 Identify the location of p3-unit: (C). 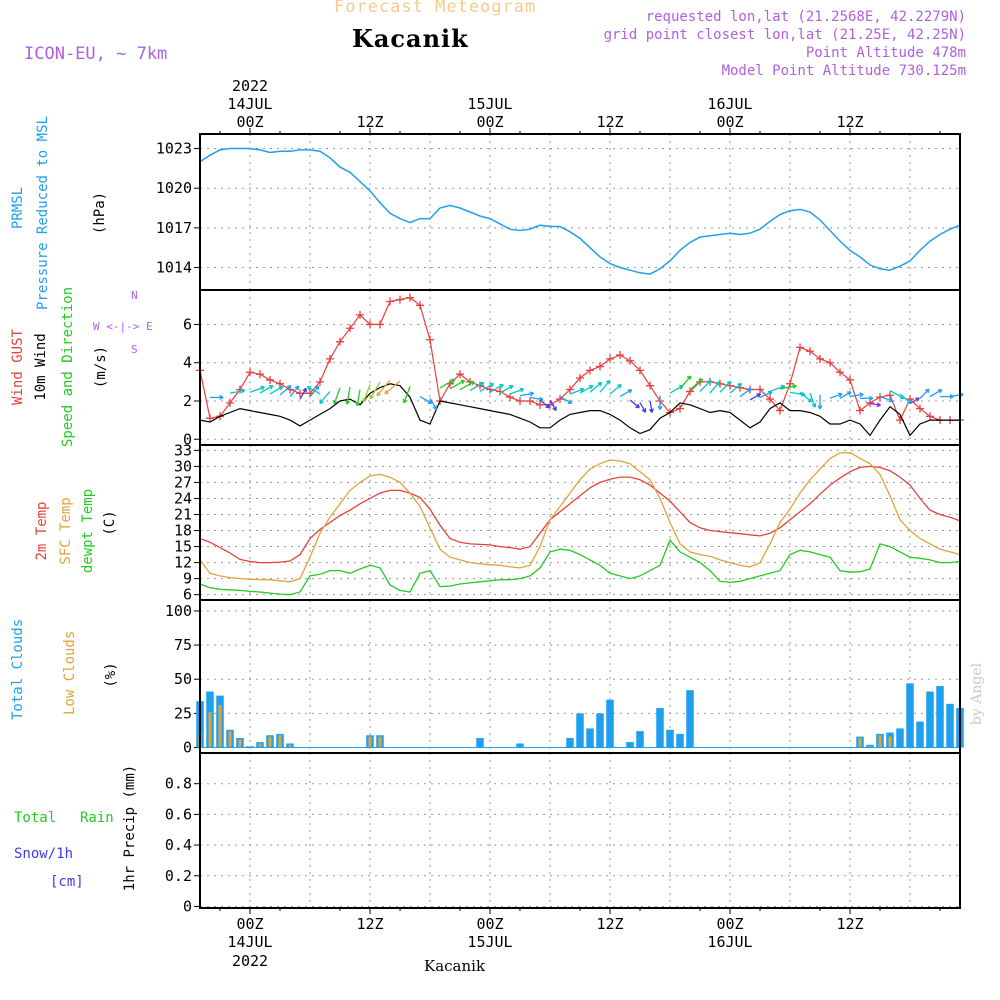
(110, 523).